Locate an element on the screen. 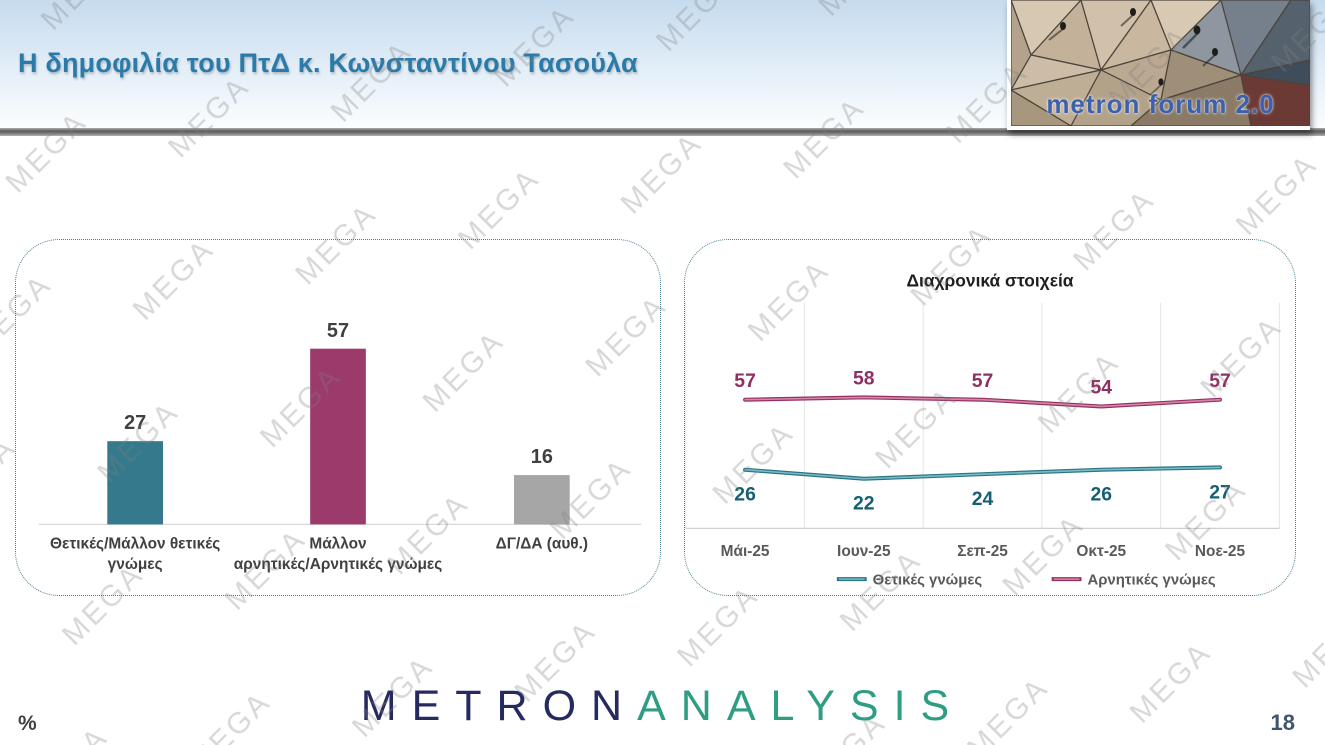  x-tick-label: Ιουν-25 is located at coordinates (864, 551).